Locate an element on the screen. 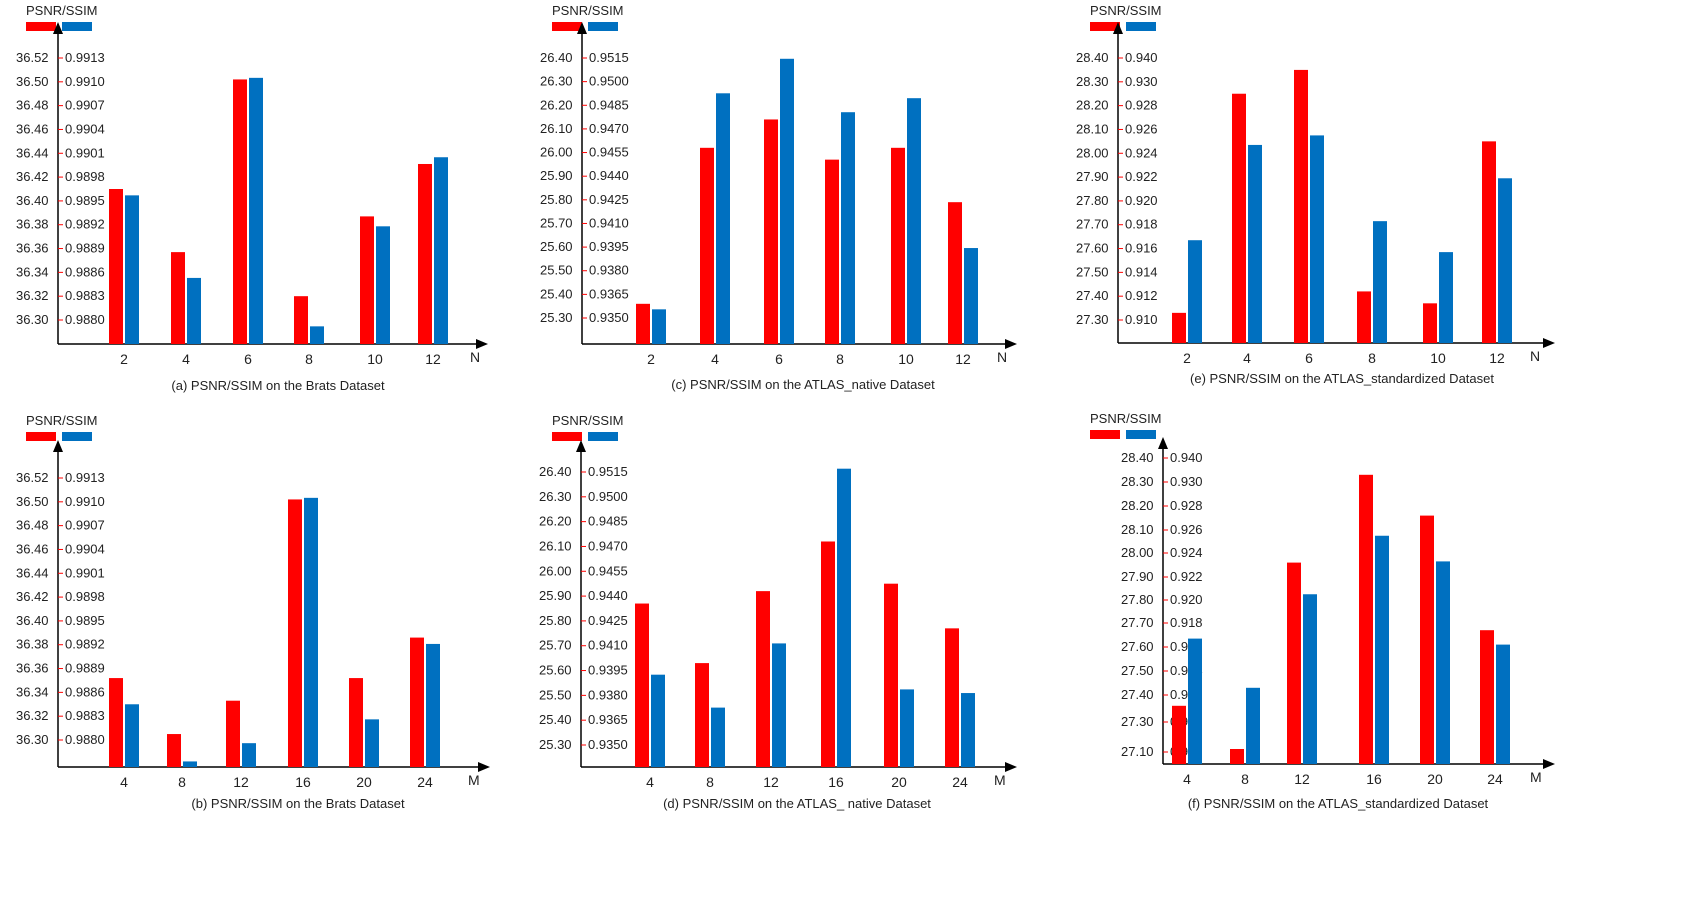 The height and width of the screenshot is (900, 1688). psnr-tick-label: 25.50 is located at coordinates (556, 270).